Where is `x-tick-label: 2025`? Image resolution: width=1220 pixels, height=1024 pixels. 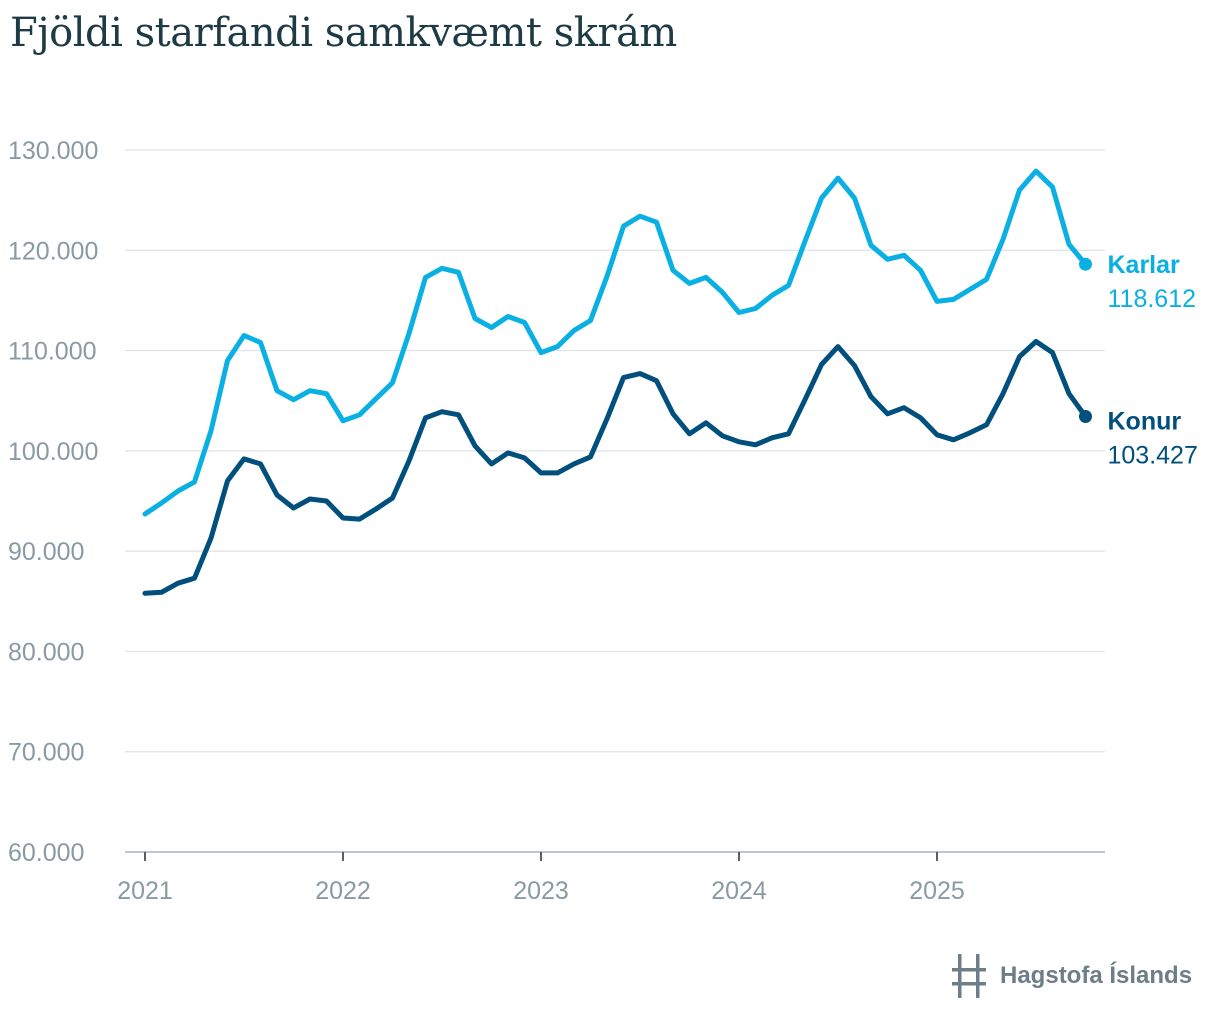 x-tick-label: 2025 is located at coordinates (937, 891).